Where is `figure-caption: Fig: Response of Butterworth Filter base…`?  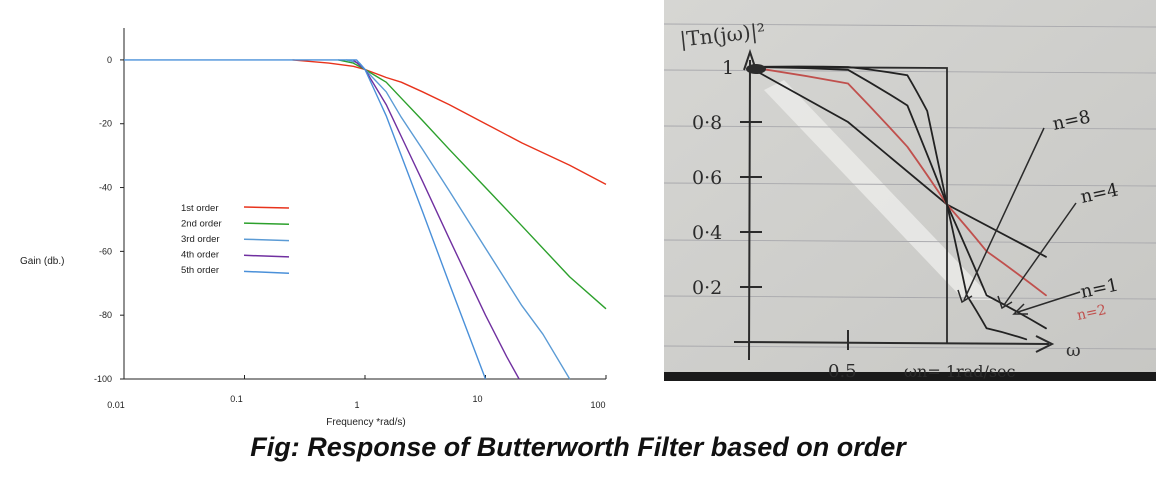
figure-caption: Fig: Response of Butterworth Filter base… is located at coordinates (578, 447).